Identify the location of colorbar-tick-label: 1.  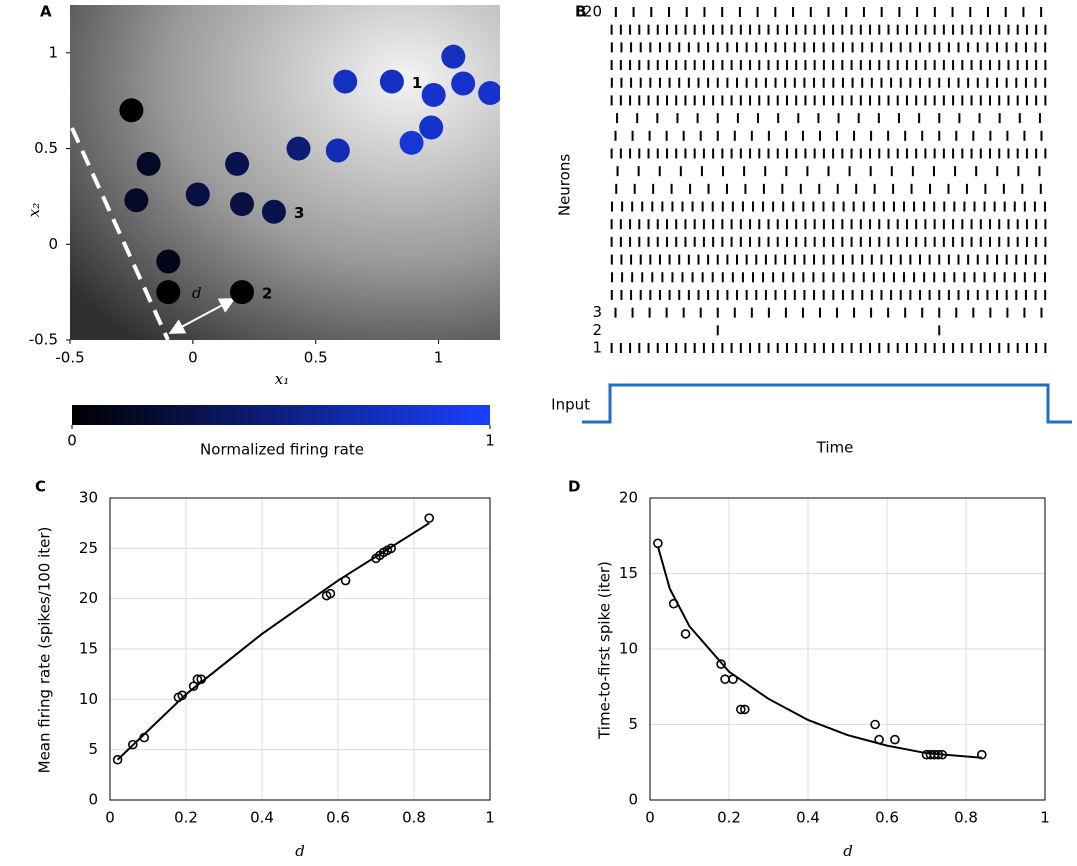
(490, 441).